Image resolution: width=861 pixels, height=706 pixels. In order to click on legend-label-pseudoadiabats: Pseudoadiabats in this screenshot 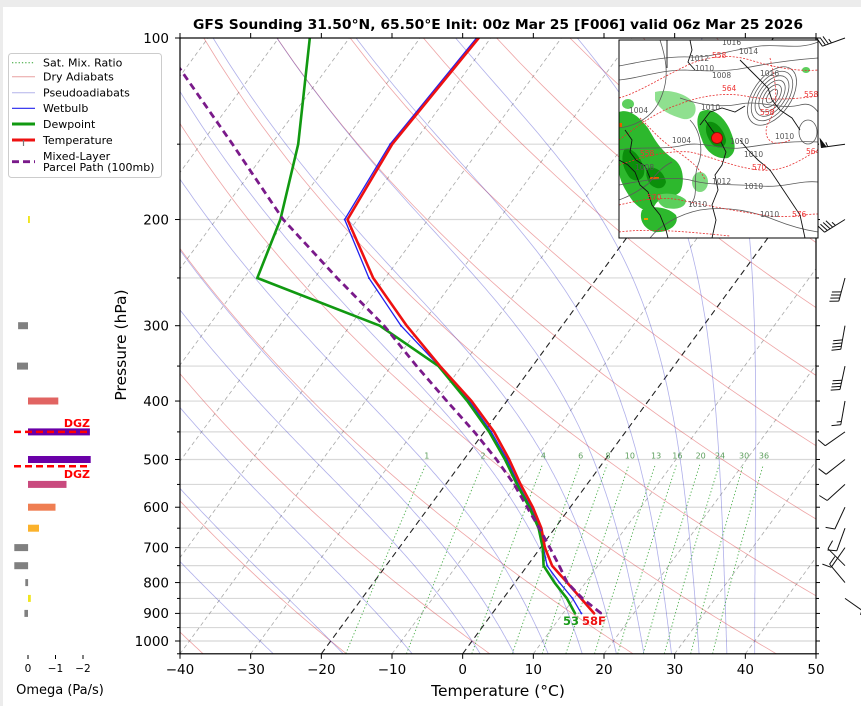, I will do `click(86, 93)`.